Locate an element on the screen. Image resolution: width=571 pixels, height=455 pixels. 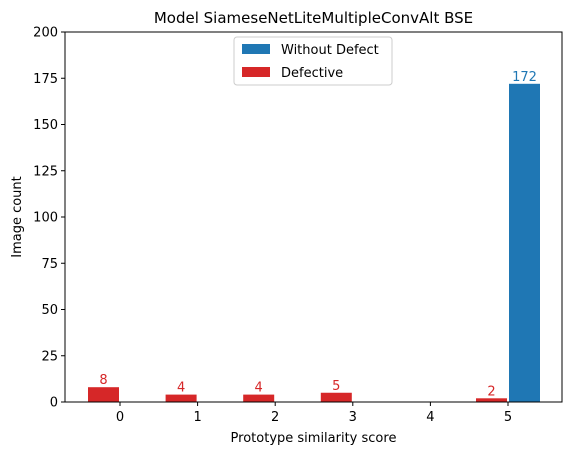
data-label-defective-2: 4 is located at coordinates (259, 388).